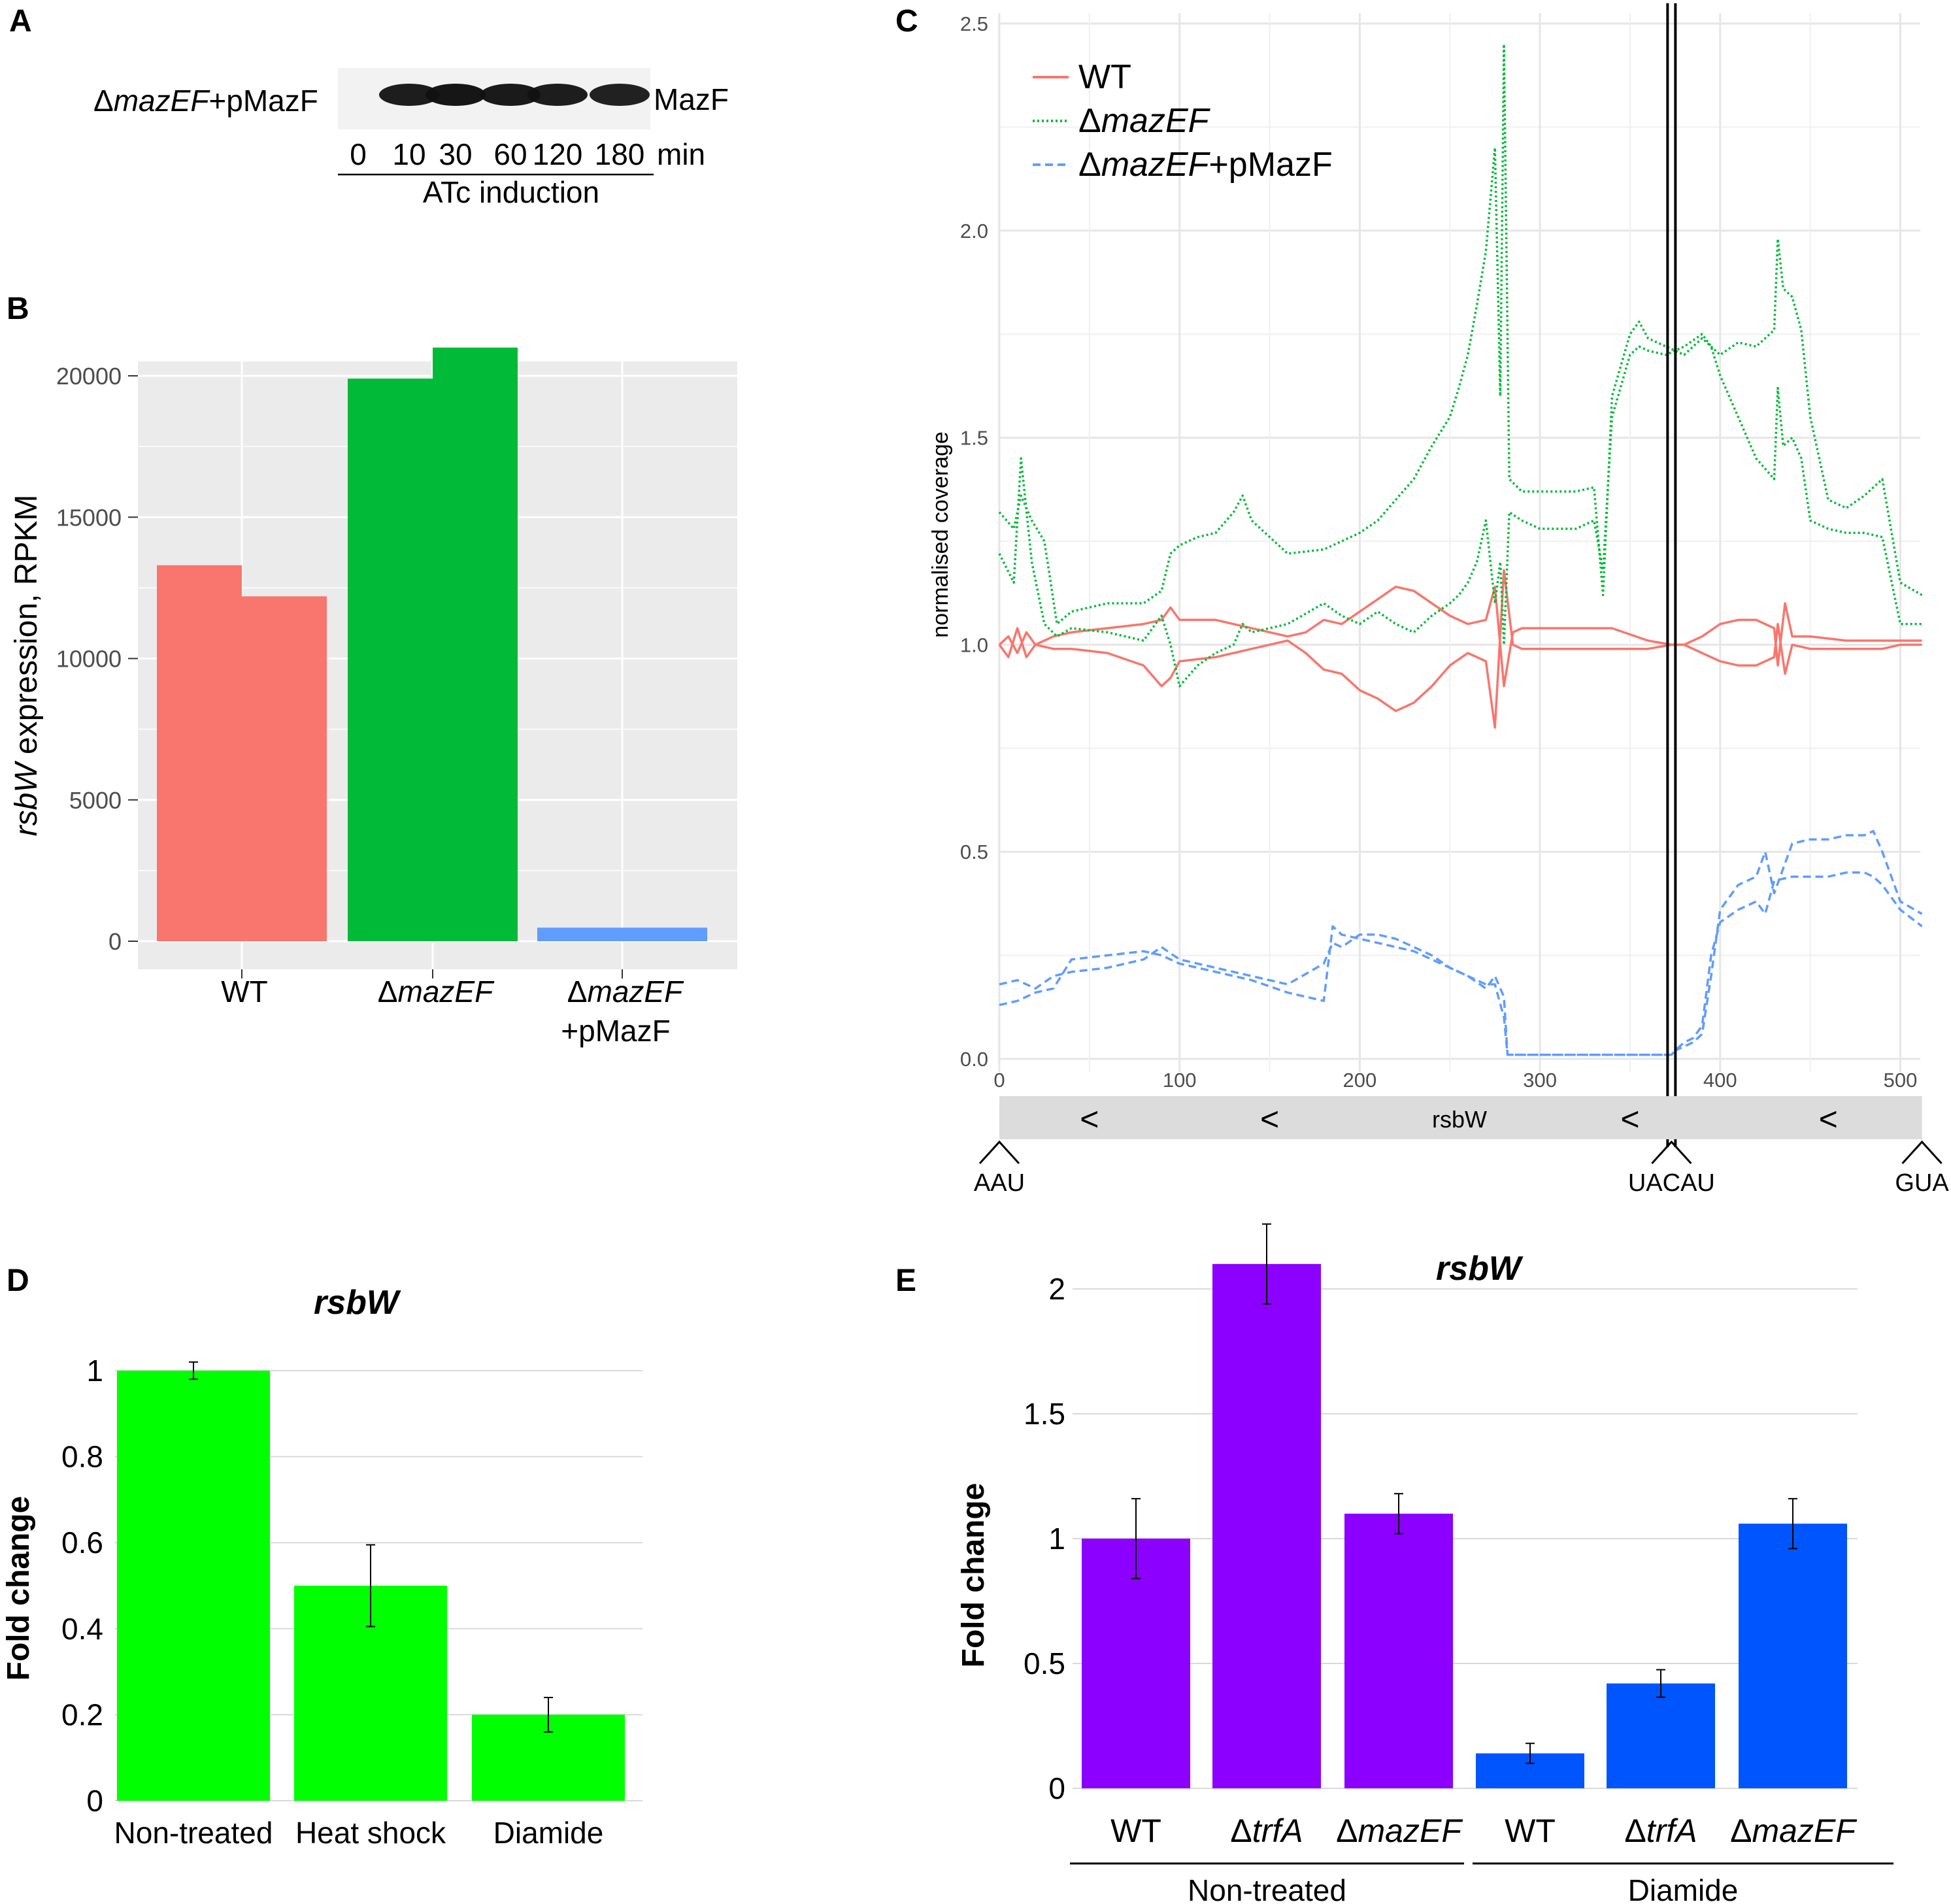  I want to click on panel-b-x-tick-label-line2: +pMazF, so click(615, 1031).